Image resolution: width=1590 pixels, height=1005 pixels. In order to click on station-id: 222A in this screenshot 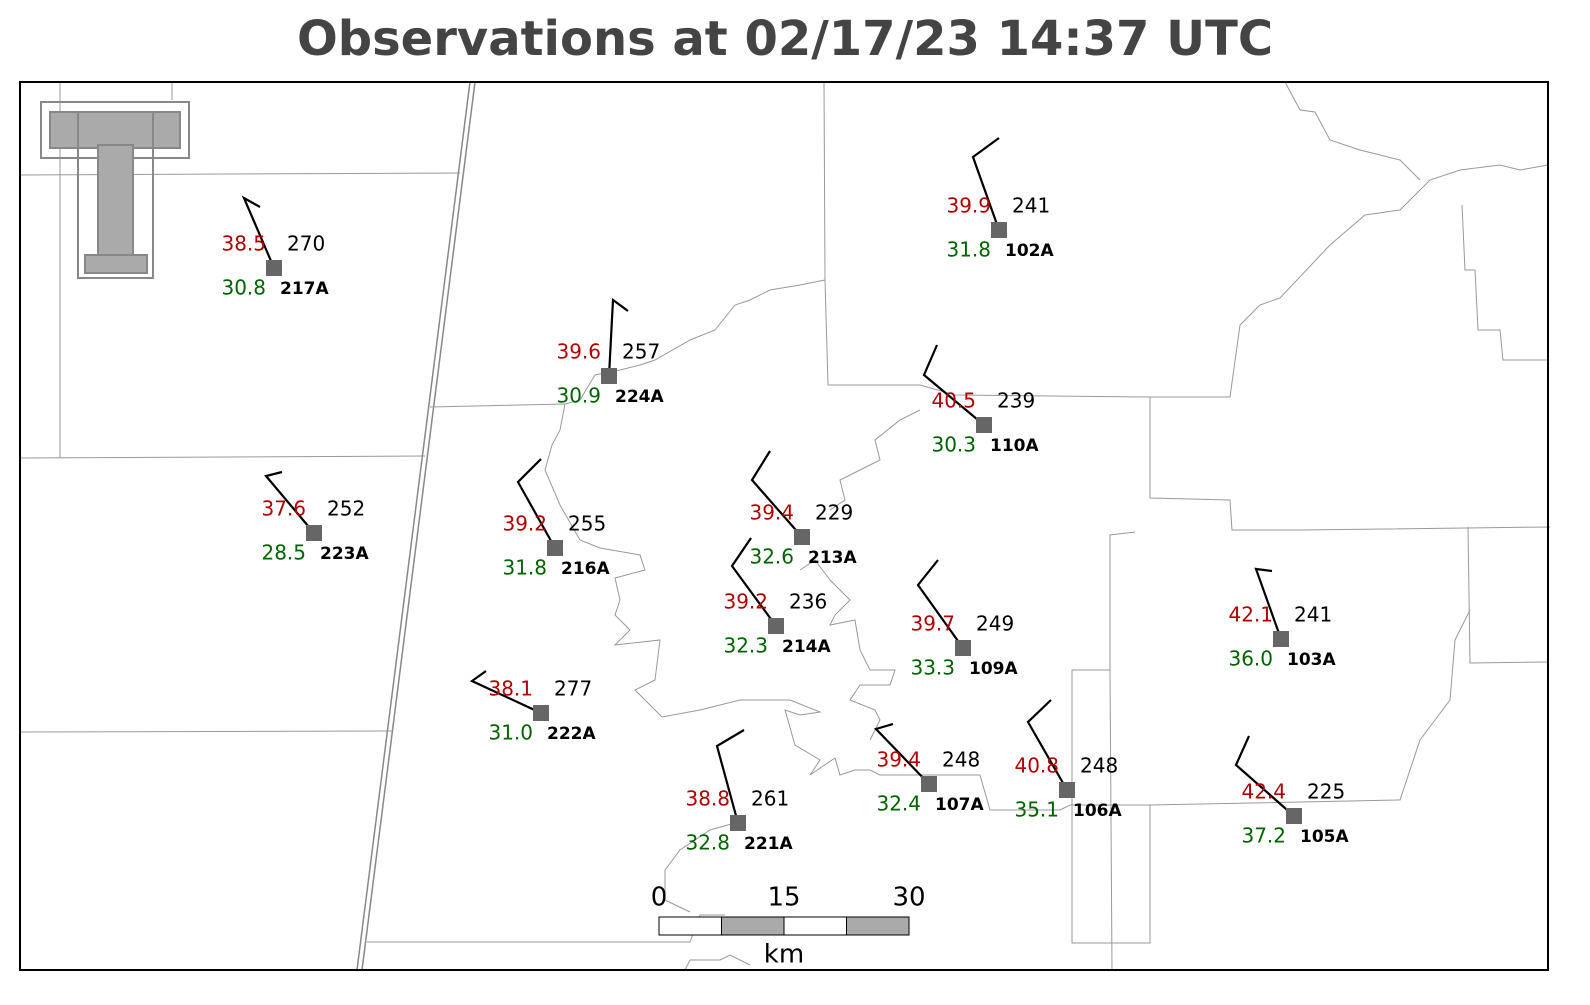, I will do `click(571, 734)`.